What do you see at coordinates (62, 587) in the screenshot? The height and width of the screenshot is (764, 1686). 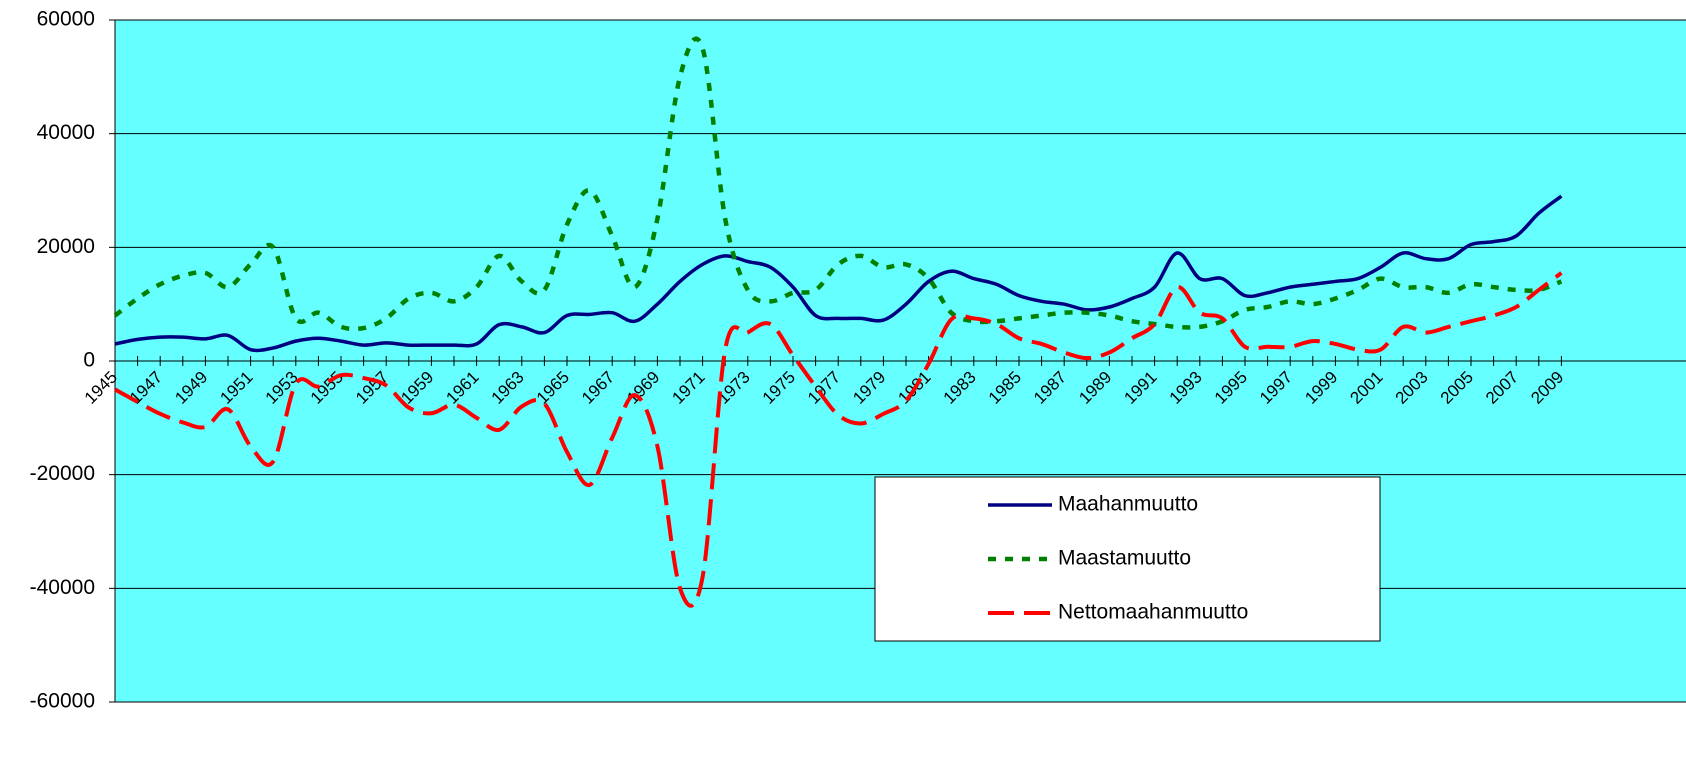 I see `y-tick-label: -40000` at bounding box center [62, 587].